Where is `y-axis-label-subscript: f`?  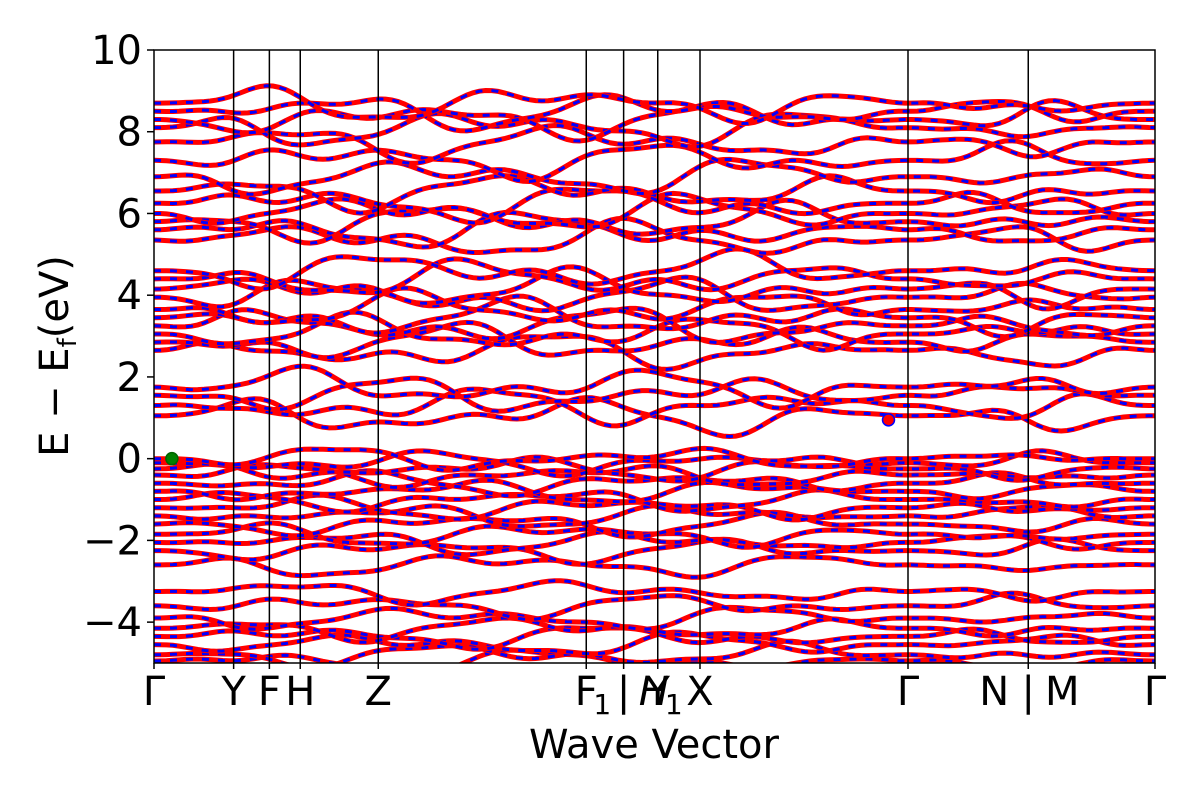 y-axis-label-subscript: f is located at coordinates (68, 342).